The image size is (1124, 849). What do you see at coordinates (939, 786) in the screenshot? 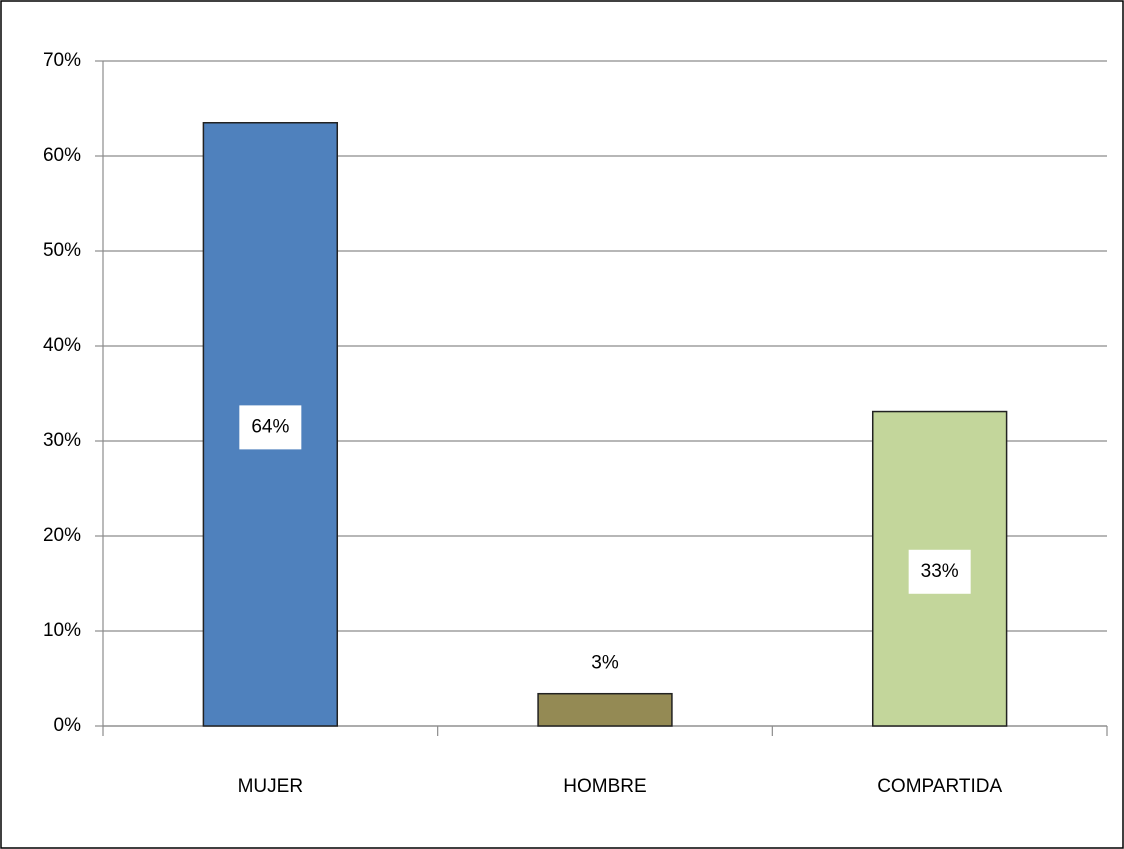
I see `x-tick-label: COMPARTIDA` at bounding box center [939, 786].